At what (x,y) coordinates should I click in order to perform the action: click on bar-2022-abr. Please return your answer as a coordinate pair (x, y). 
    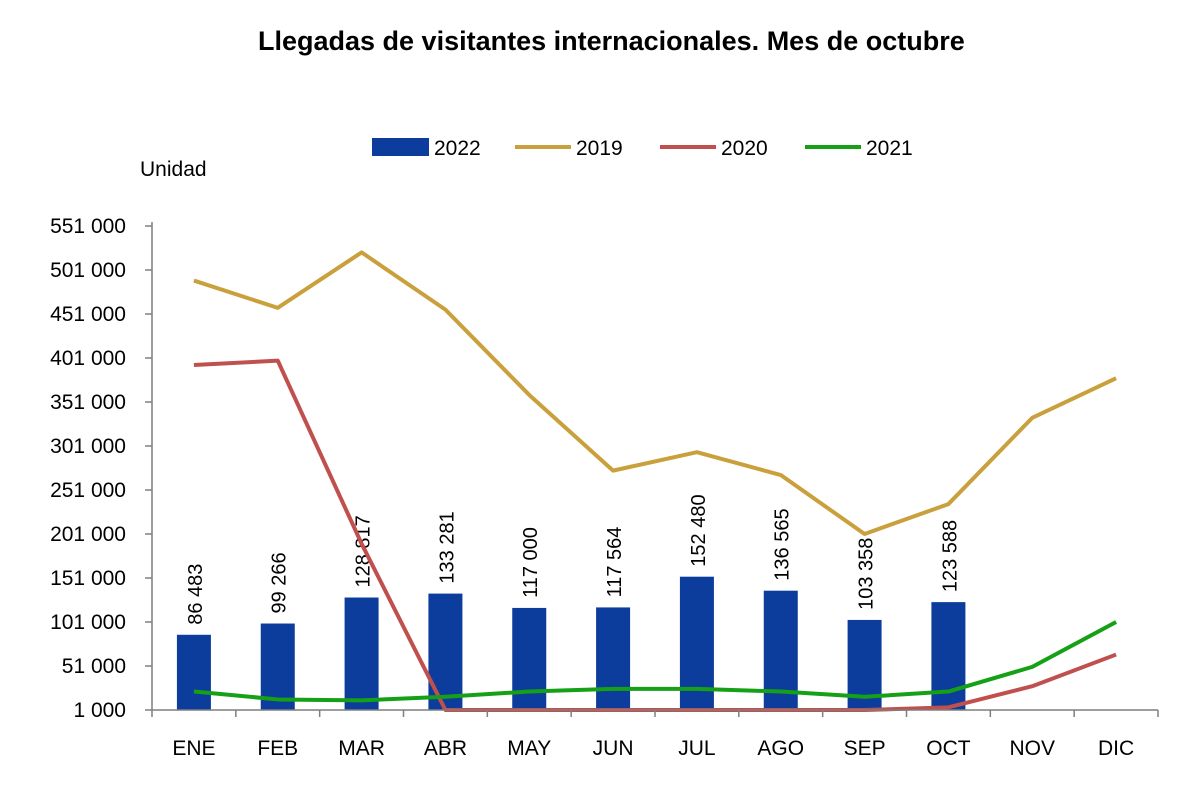
    Looking at the image, I should click on (445, 651).